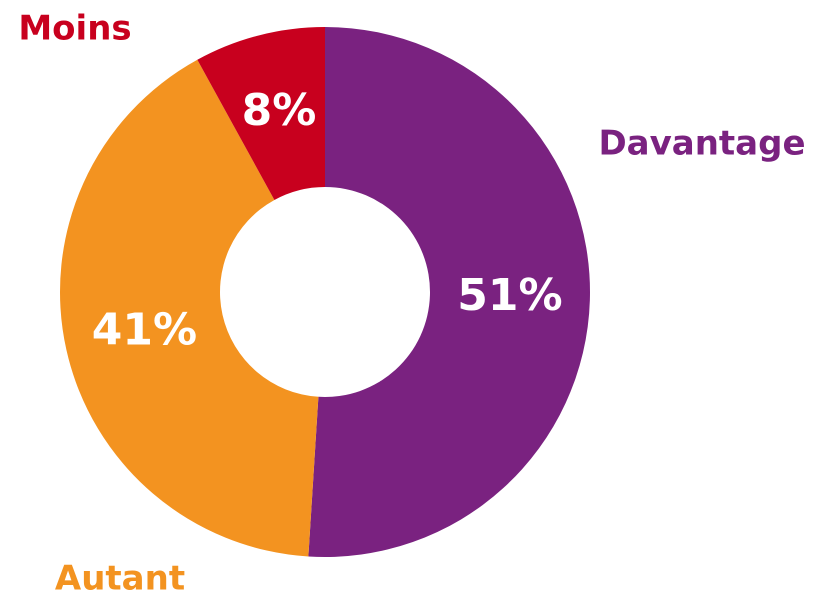 This screenshot has height=595, width=835. I want to click on value-label: 41%, so click(144, 329).